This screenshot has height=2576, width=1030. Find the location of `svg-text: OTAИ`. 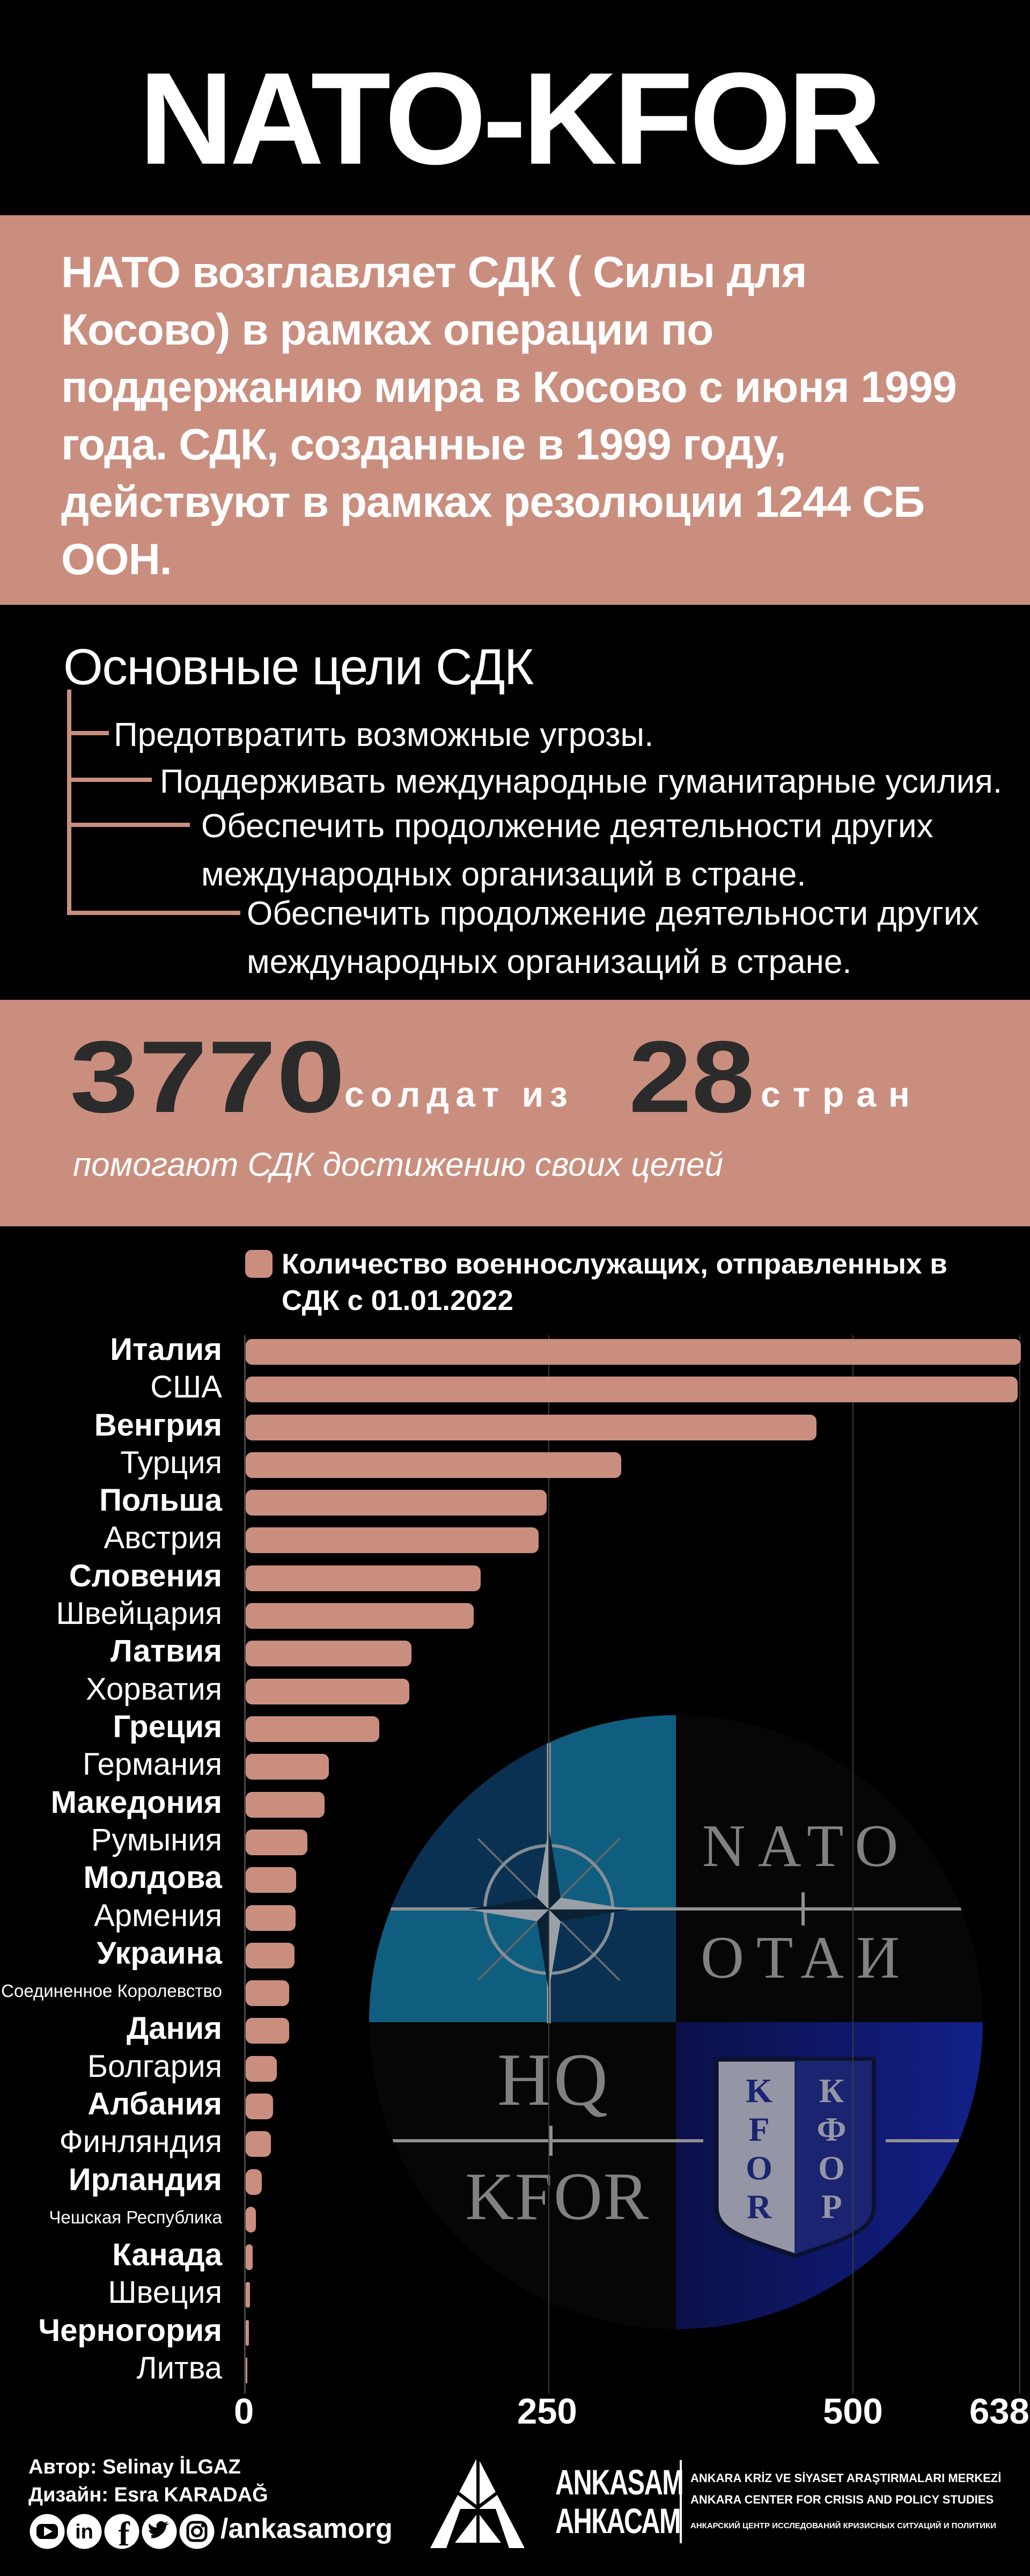

svg-text: OTAИ is located at coordinates (807, 1957).